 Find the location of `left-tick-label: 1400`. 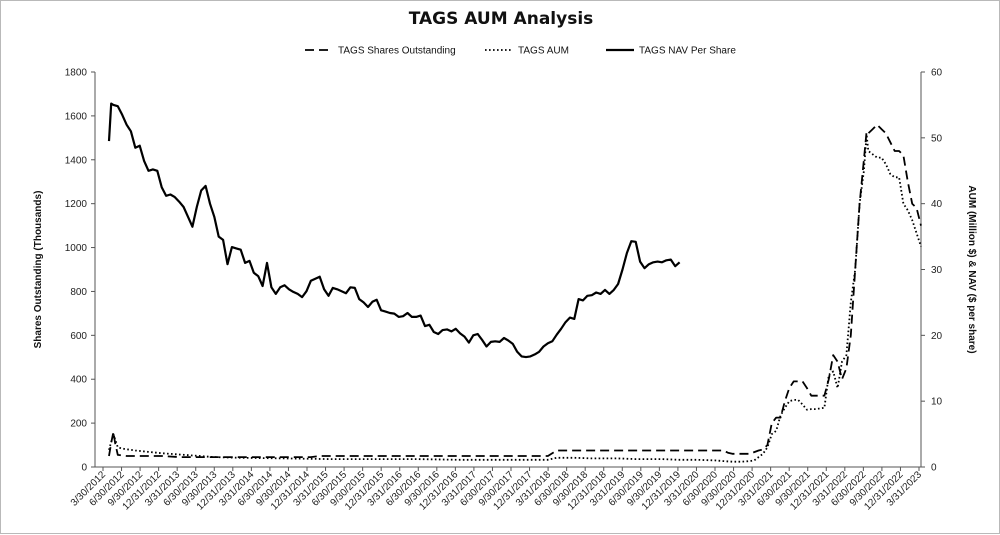

left-tick-label: 1400 is located at coordinates (76, 160).